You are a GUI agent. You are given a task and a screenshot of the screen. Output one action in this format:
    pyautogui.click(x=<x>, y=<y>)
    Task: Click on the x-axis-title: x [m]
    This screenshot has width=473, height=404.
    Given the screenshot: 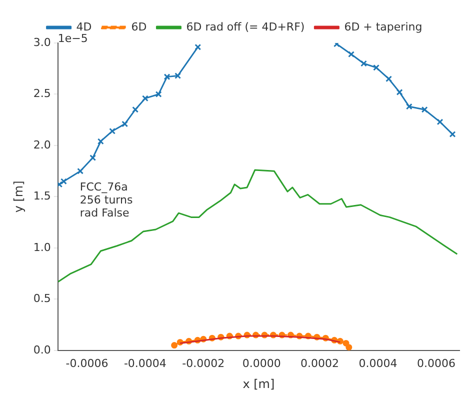 What is the action you would take?
    pyautogui.click(x=258, y=383)
    